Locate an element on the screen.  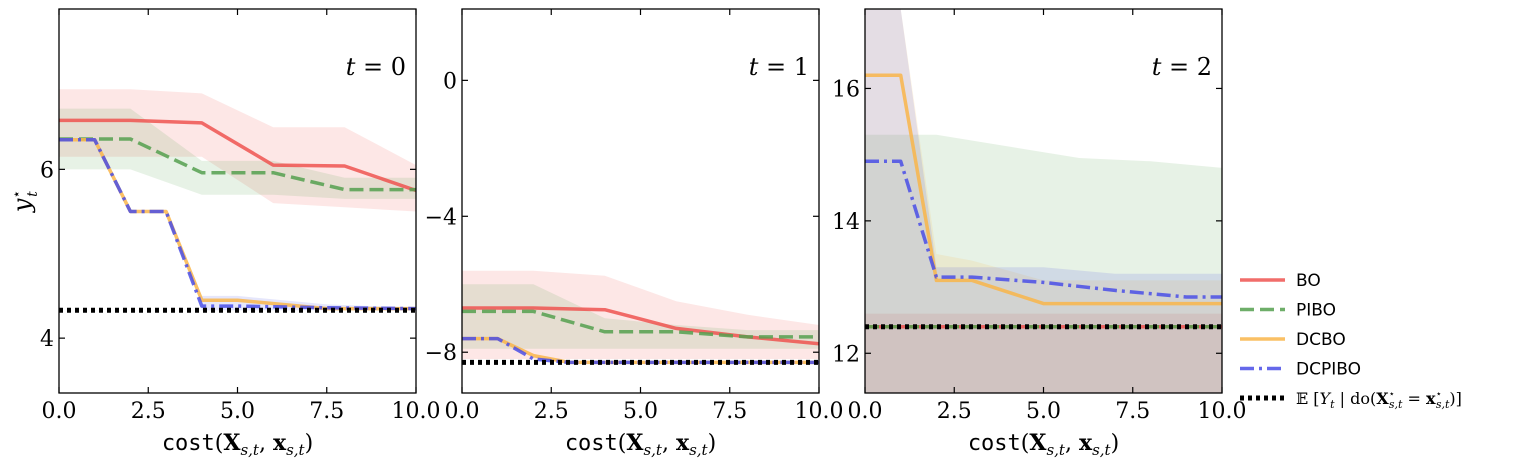
y-tick-label: 0 is located at coordinates (450, 81).